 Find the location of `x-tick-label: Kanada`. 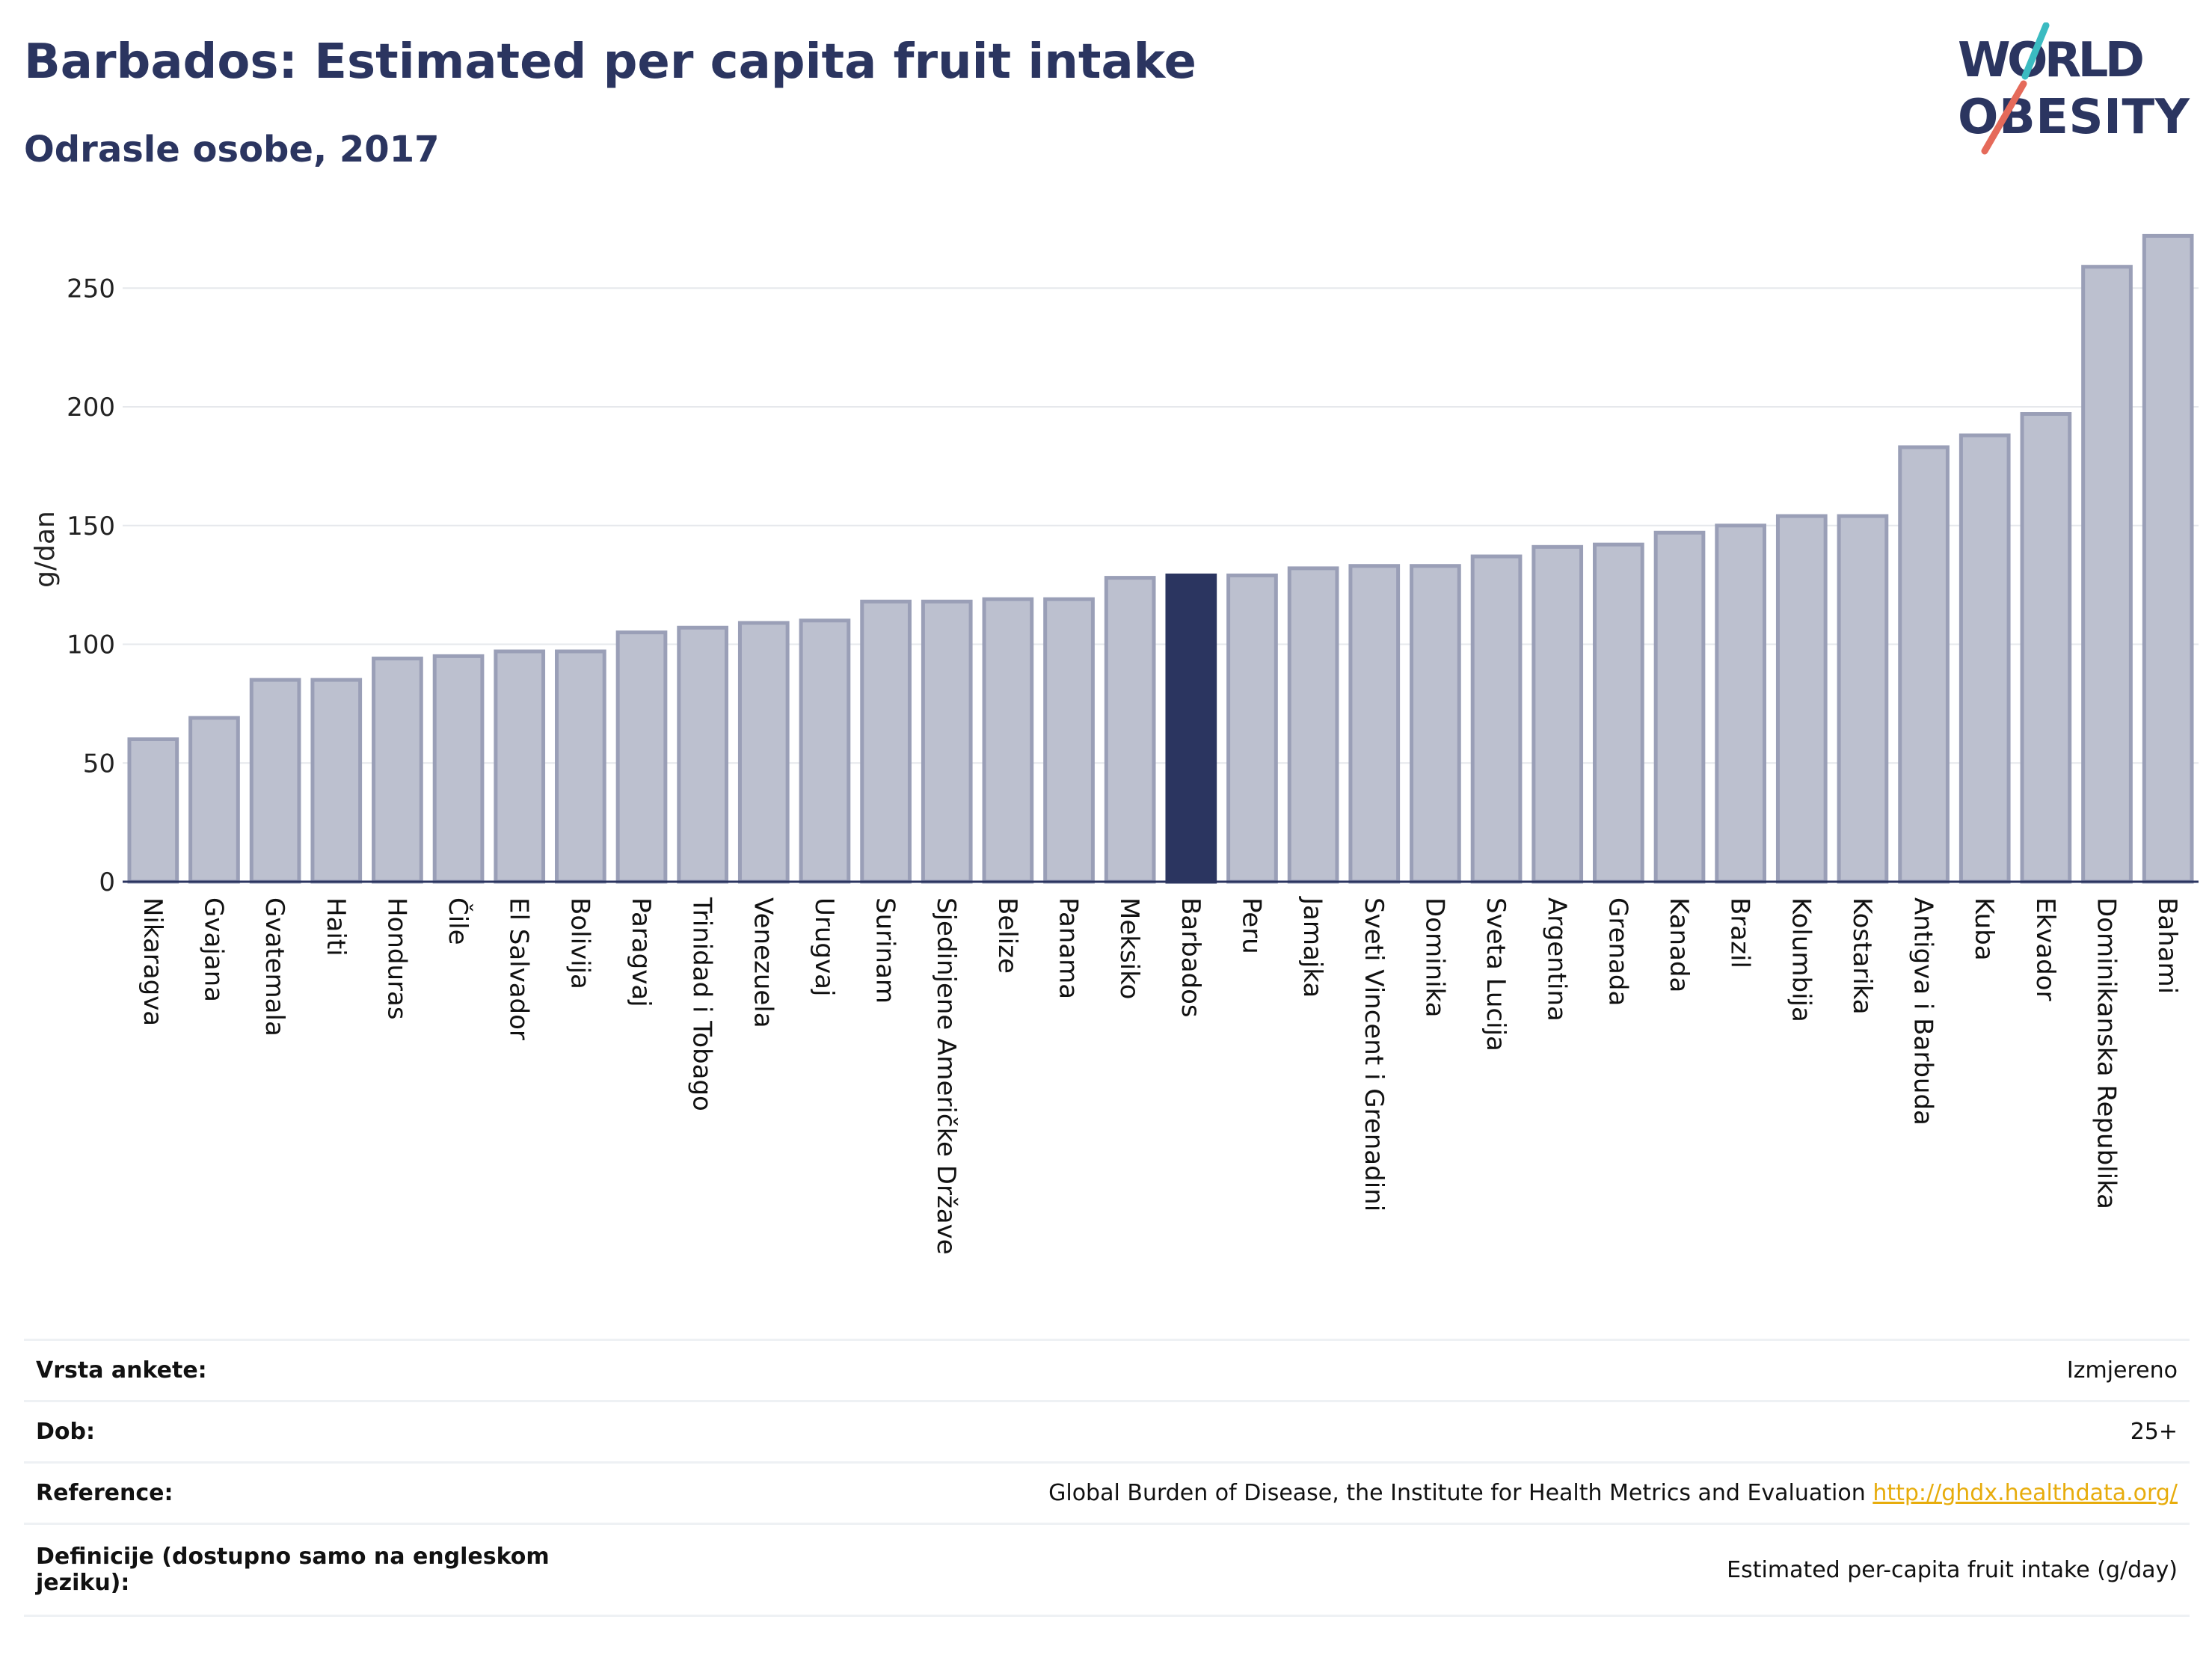

x-tick-label: Kanada is located at coordinates (1679, 944).